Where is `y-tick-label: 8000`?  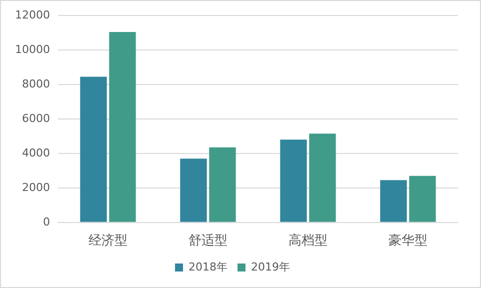 y-tick-label: 8000 is located at coordinates (36, 83).